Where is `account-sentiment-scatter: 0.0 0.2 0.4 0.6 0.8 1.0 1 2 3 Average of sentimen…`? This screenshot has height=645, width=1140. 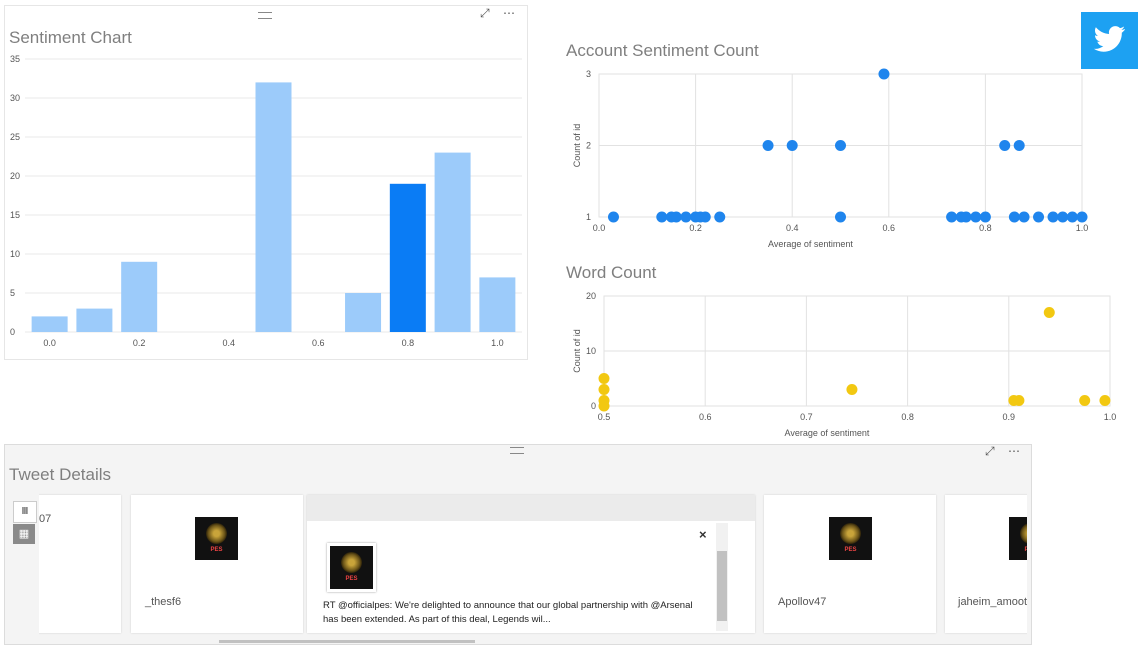
account-sentiment-scatter: 0.0 0.2 0.4 0.6 0.8 1.0 1 2 3 Average of sentimen… is located at coordinates (830, 158).